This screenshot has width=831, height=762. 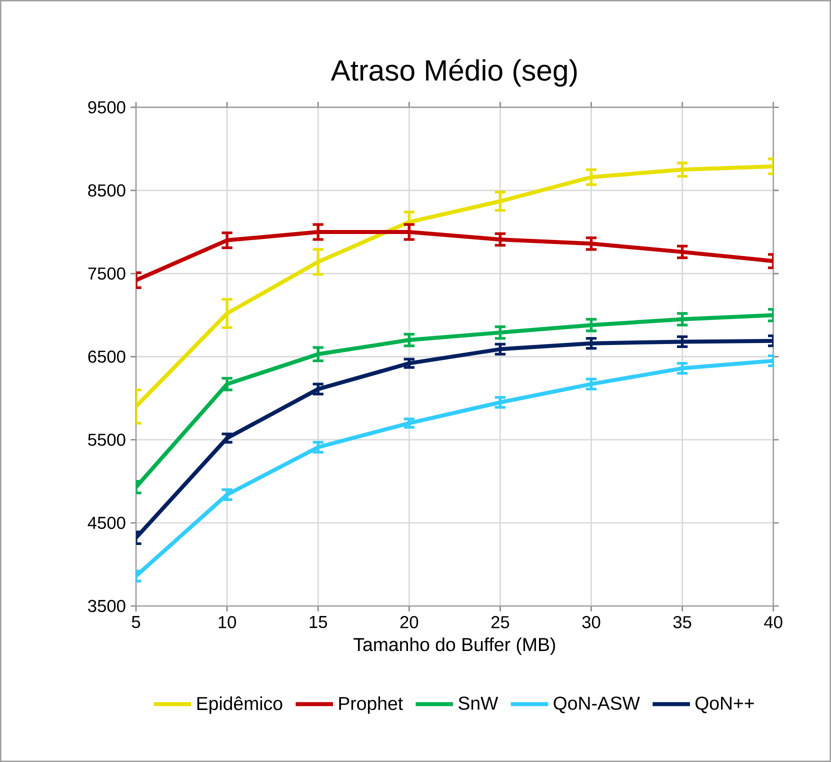 What do you see at coordinates (107, 190) in the screenshot?
I see `y-tick-label: 8500` at bounding box center [107, 190].